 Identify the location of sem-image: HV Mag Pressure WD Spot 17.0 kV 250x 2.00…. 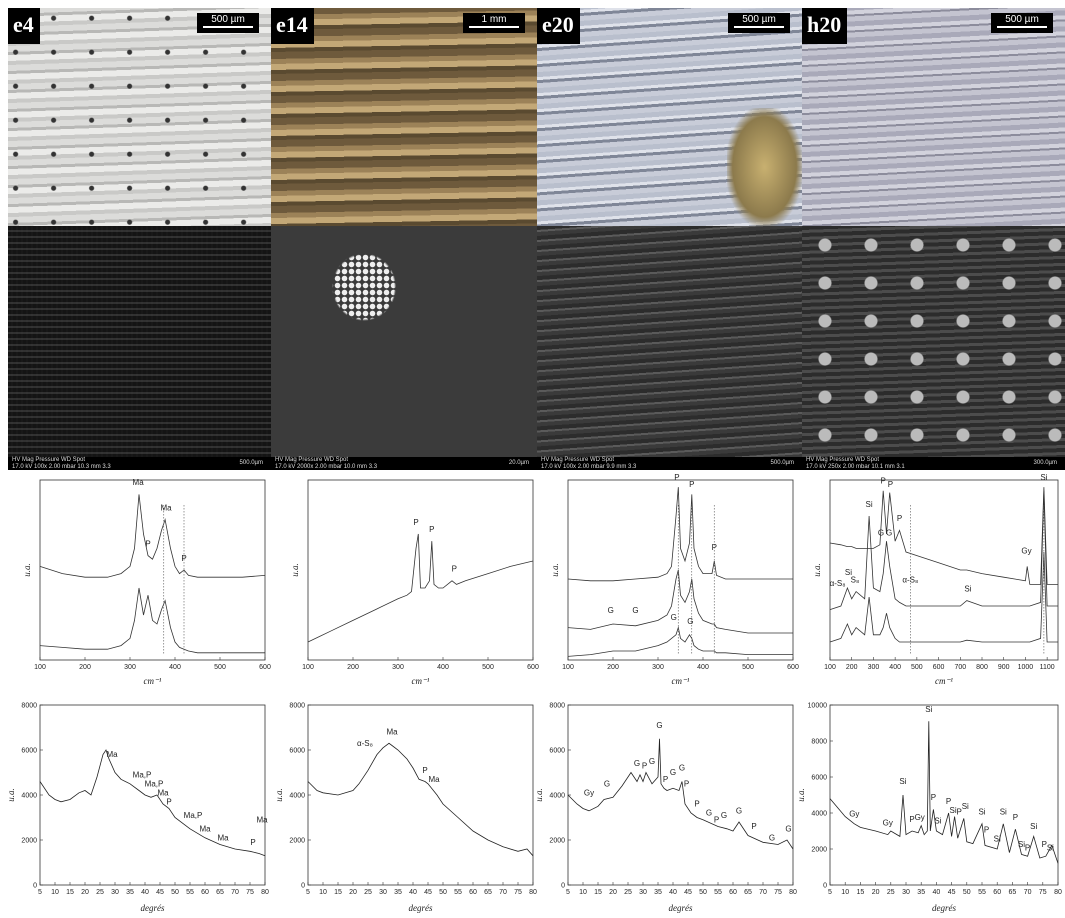
(933, 348).